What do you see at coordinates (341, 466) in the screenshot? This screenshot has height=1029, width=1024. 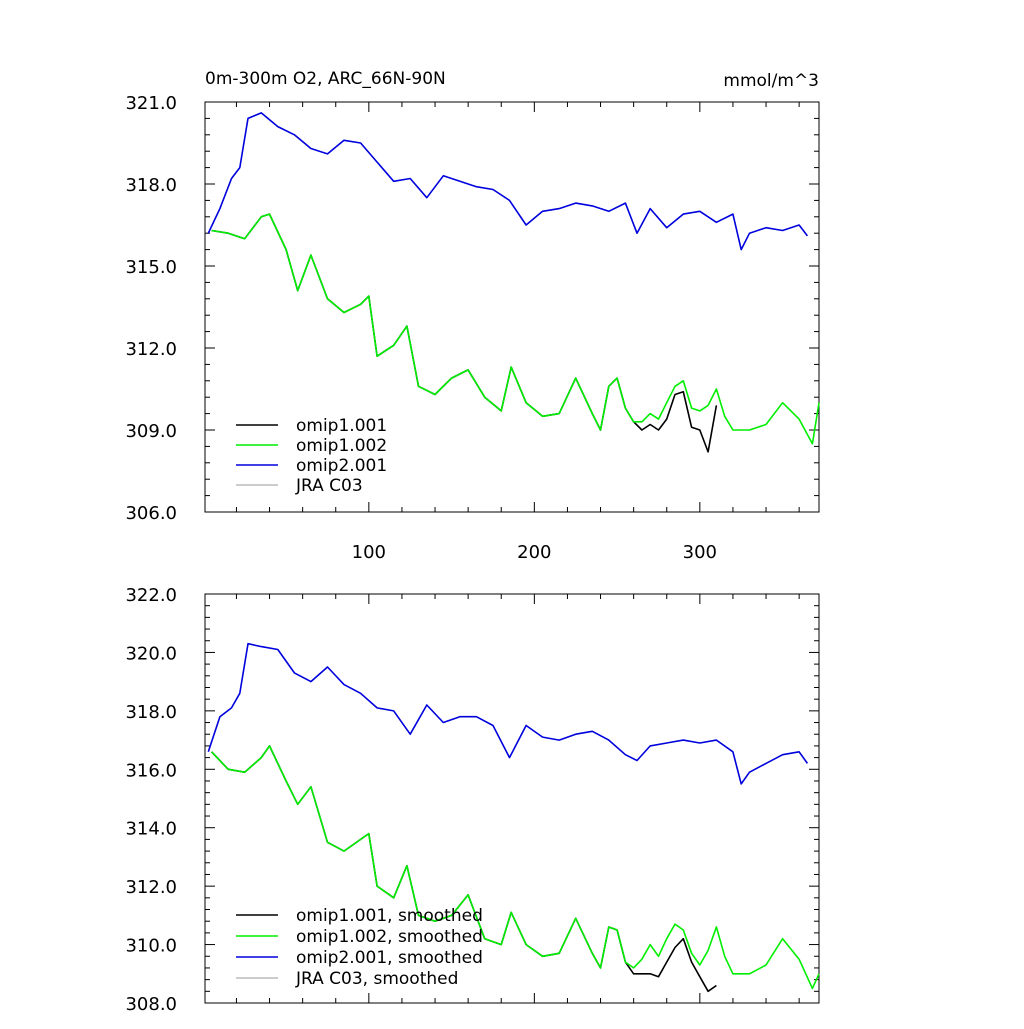 I see `legend-label: omip2.001` at bounding box center [341, 466].